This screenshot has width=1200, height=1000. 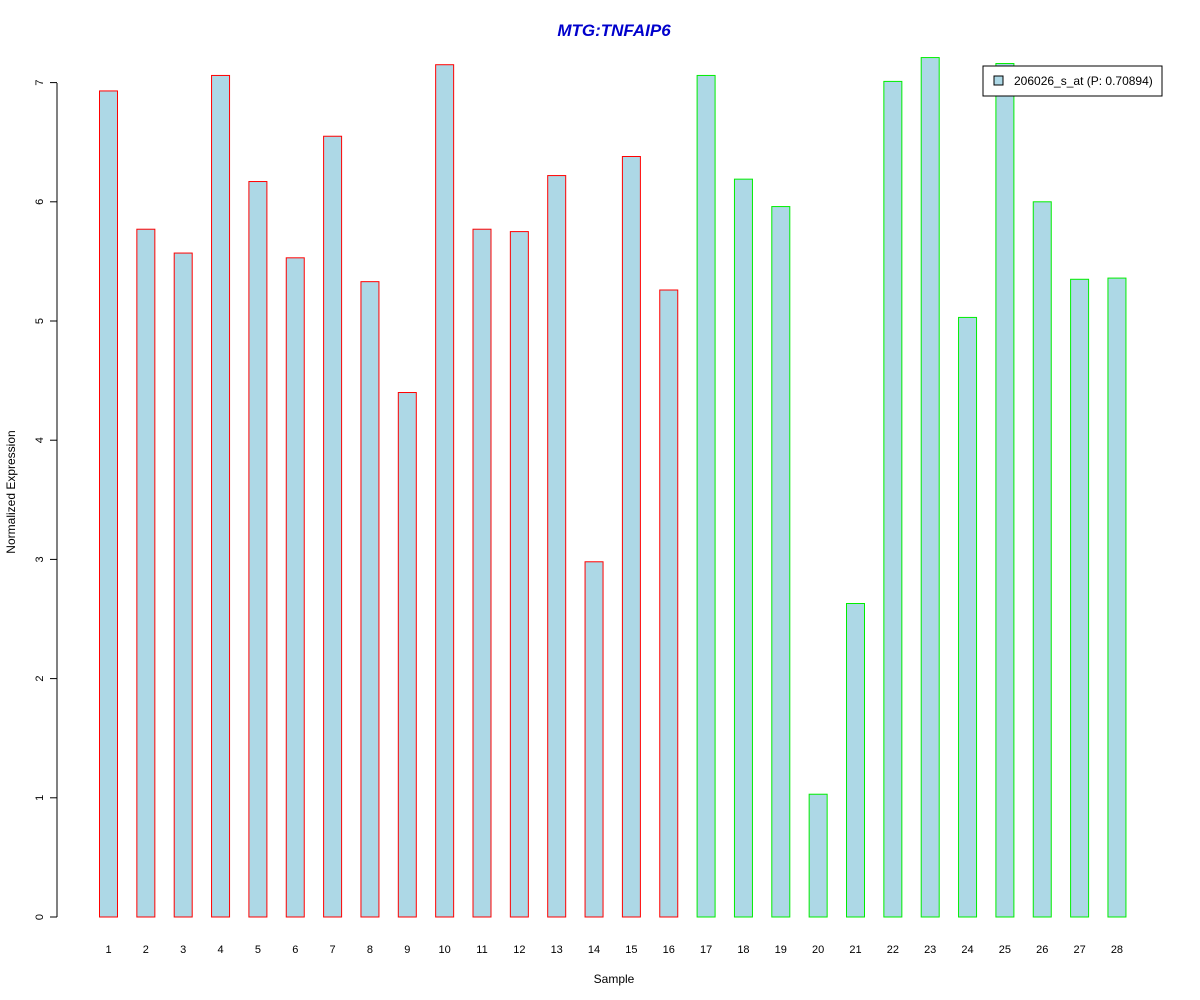 I want to click on x-tick-label: 27, so click(x=1079, y=950).